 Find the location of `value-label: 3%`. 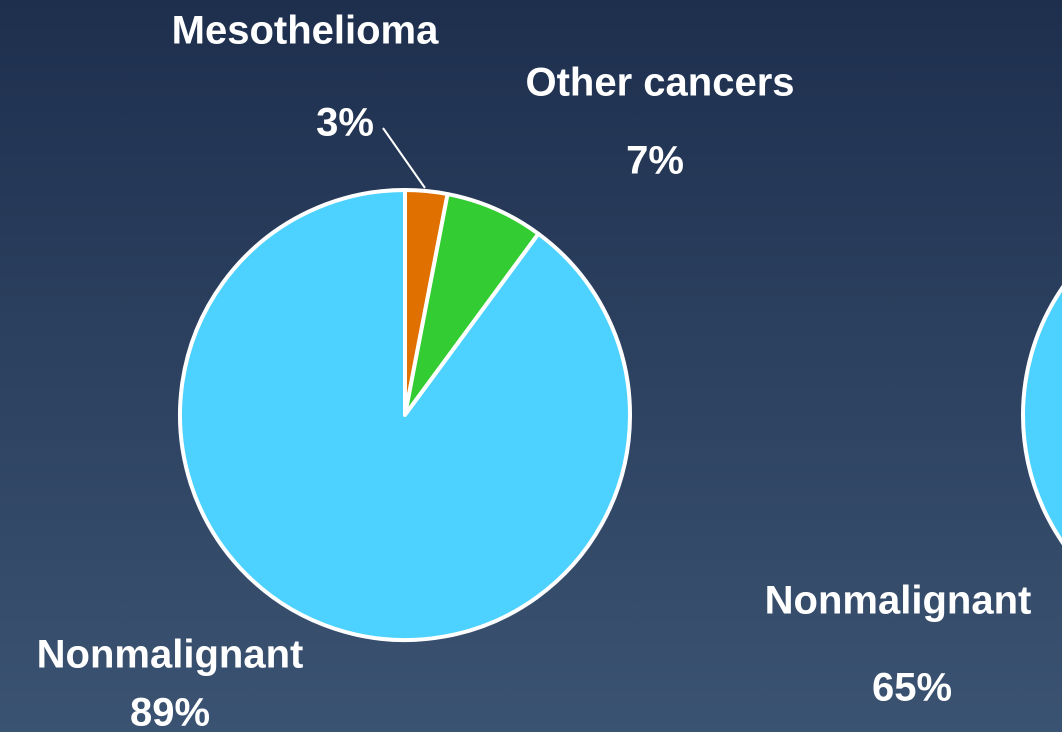

value-label: 3% is located at coordinates (345, 123).